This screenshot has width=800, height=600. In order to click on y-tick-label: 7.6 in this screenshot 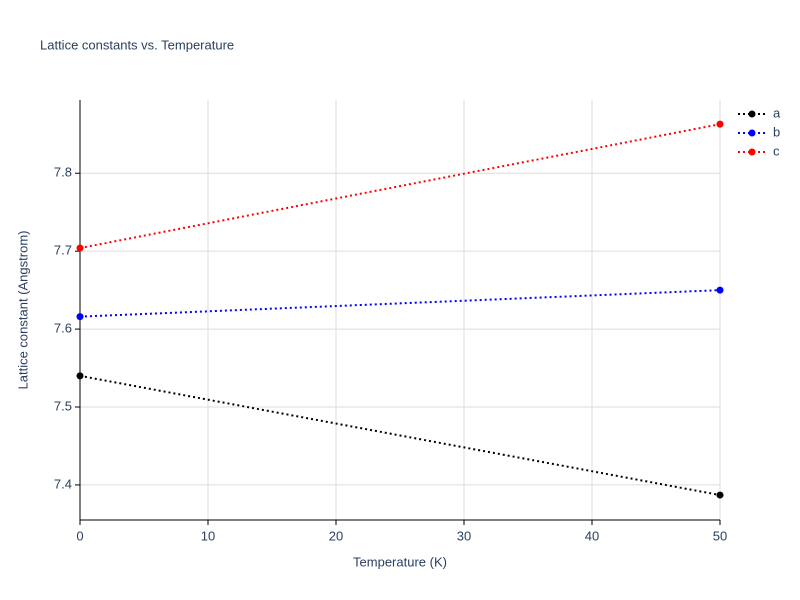, I will do `click(63, 328)`.